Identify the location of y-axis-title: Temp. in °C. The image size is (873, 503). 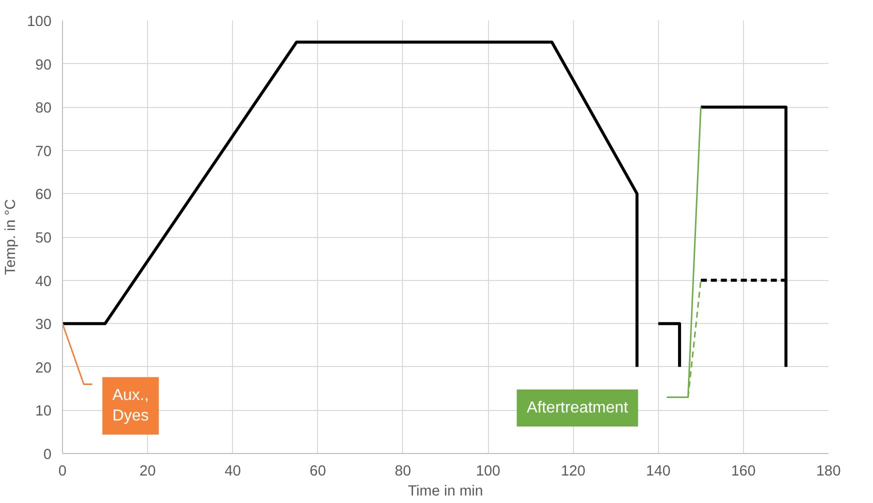
(11, 236).